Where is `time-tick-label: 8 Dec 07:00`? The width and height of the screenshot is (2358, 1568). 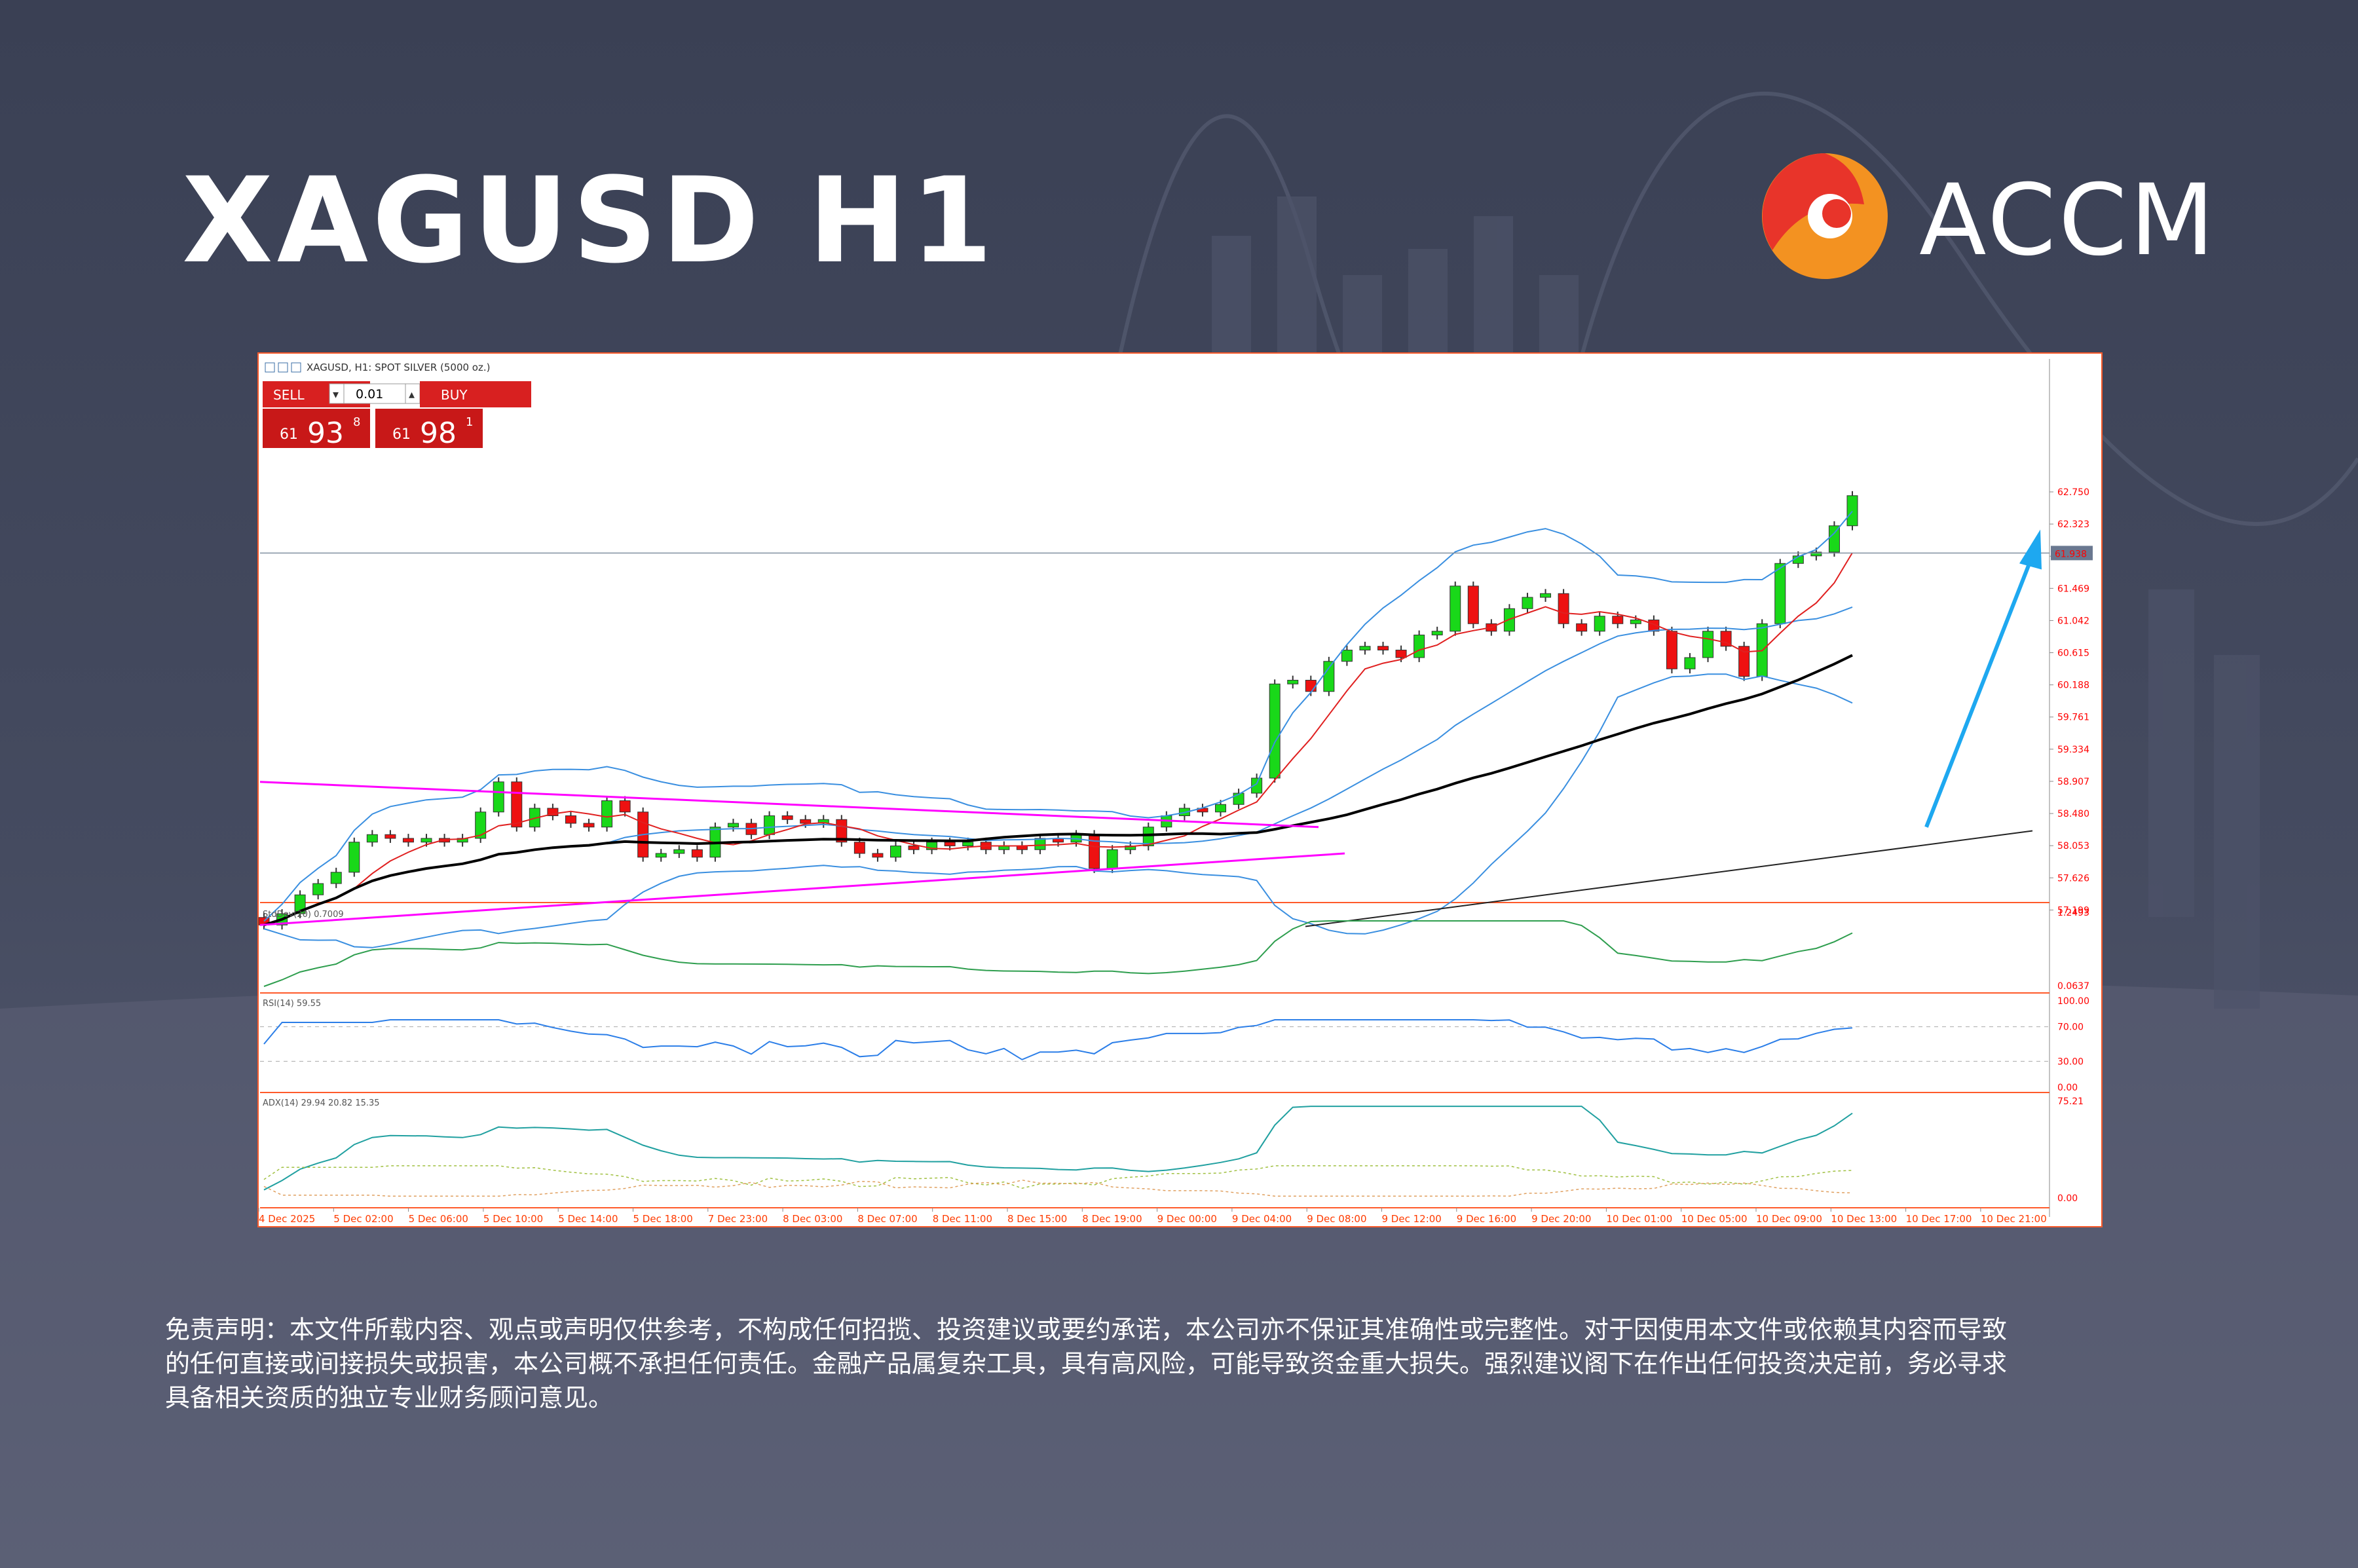
time-tick-label: 8 Dec 07:00 is located at coordinates (887, 1219).